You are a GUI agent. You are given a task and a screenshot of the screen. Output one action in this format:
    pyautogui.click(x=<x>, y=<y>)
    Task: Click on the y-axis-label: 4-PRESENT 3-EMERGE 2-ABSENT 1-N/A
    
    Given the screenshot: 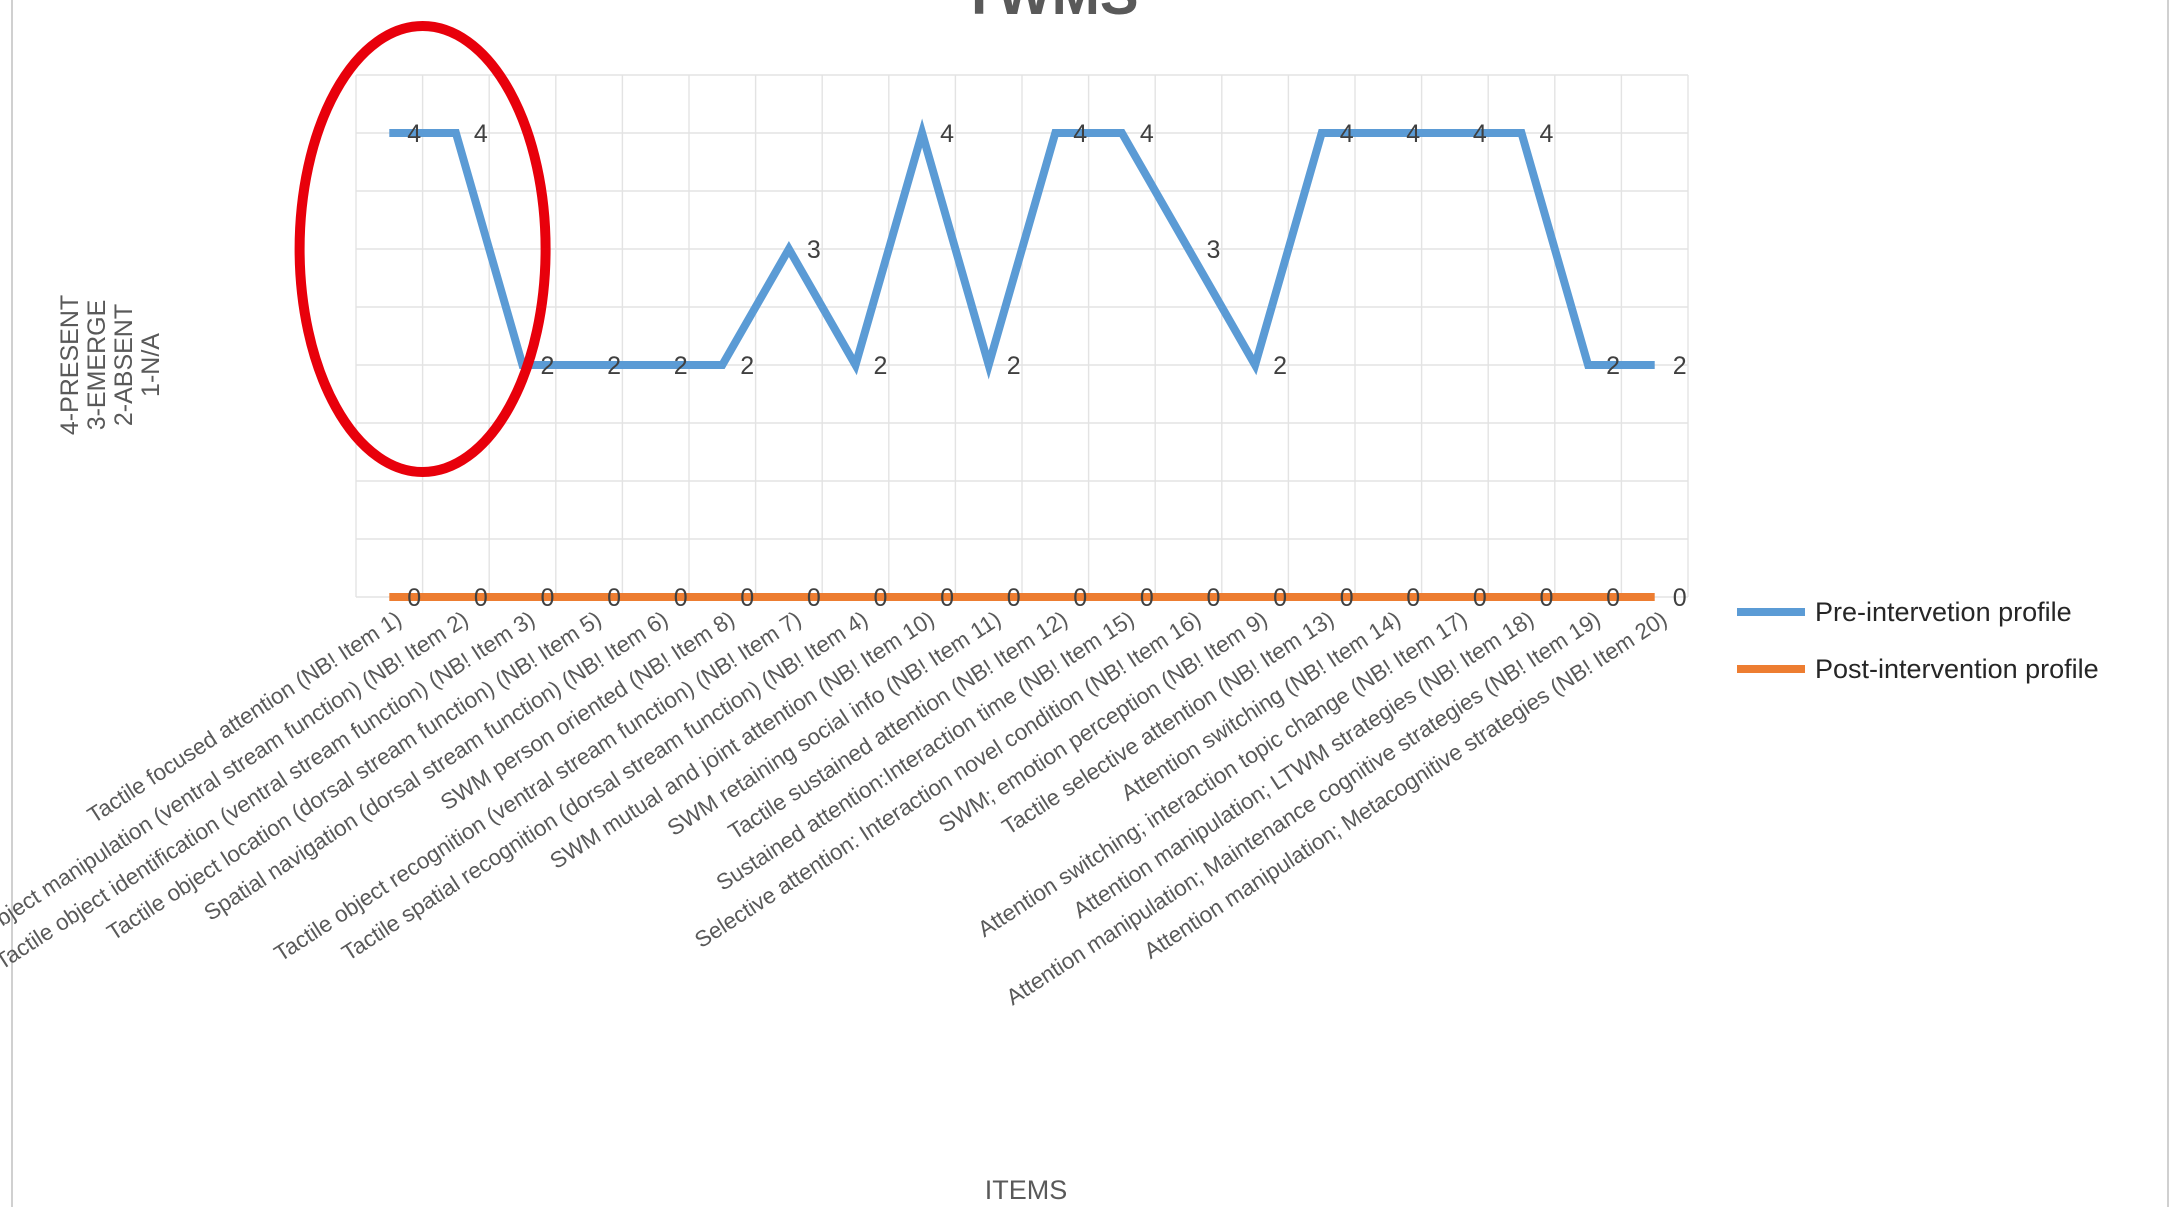 What is the action you would take?
    pyautogui.click(x=110, y=365)
    